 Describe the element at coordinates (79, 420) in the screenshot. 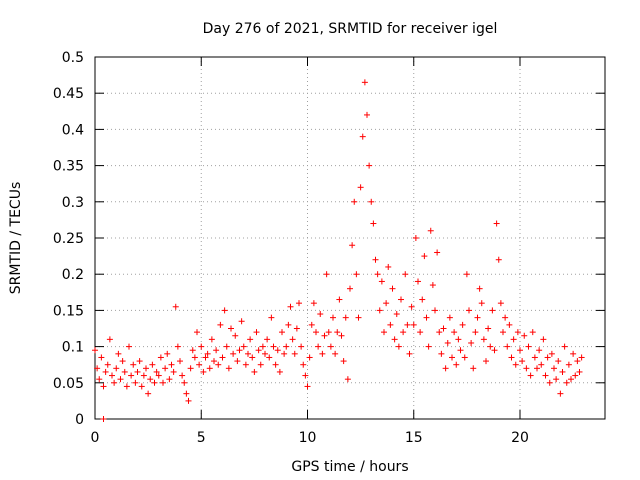

I see `y-tick-label: 0` at that location.